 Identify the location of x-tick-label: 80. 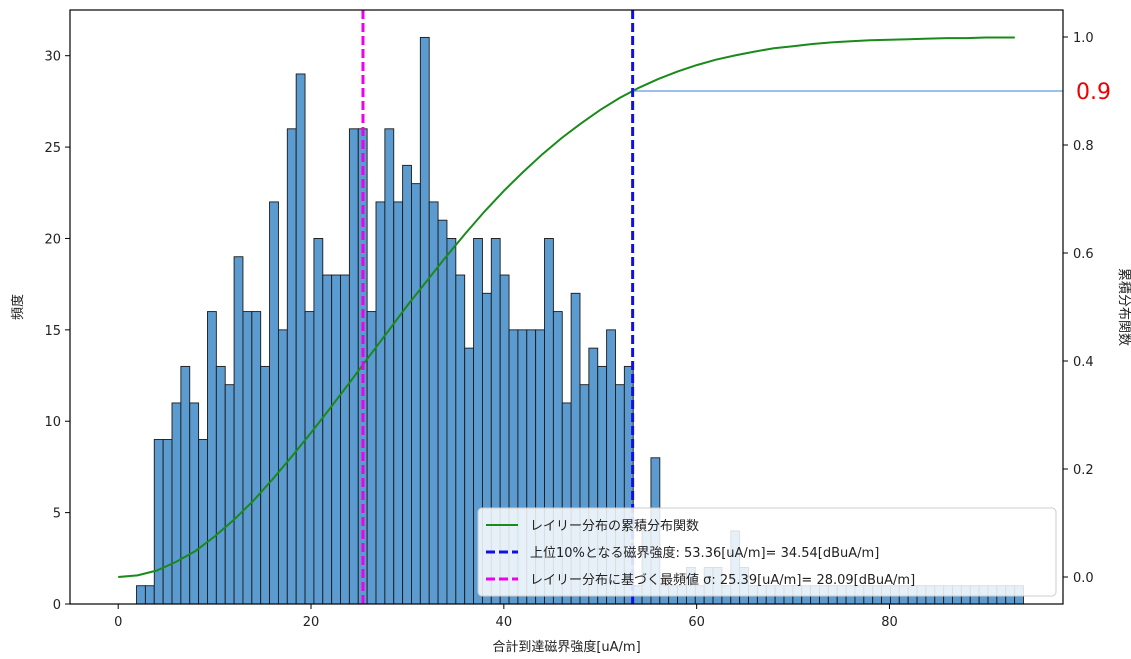
(889, 622).